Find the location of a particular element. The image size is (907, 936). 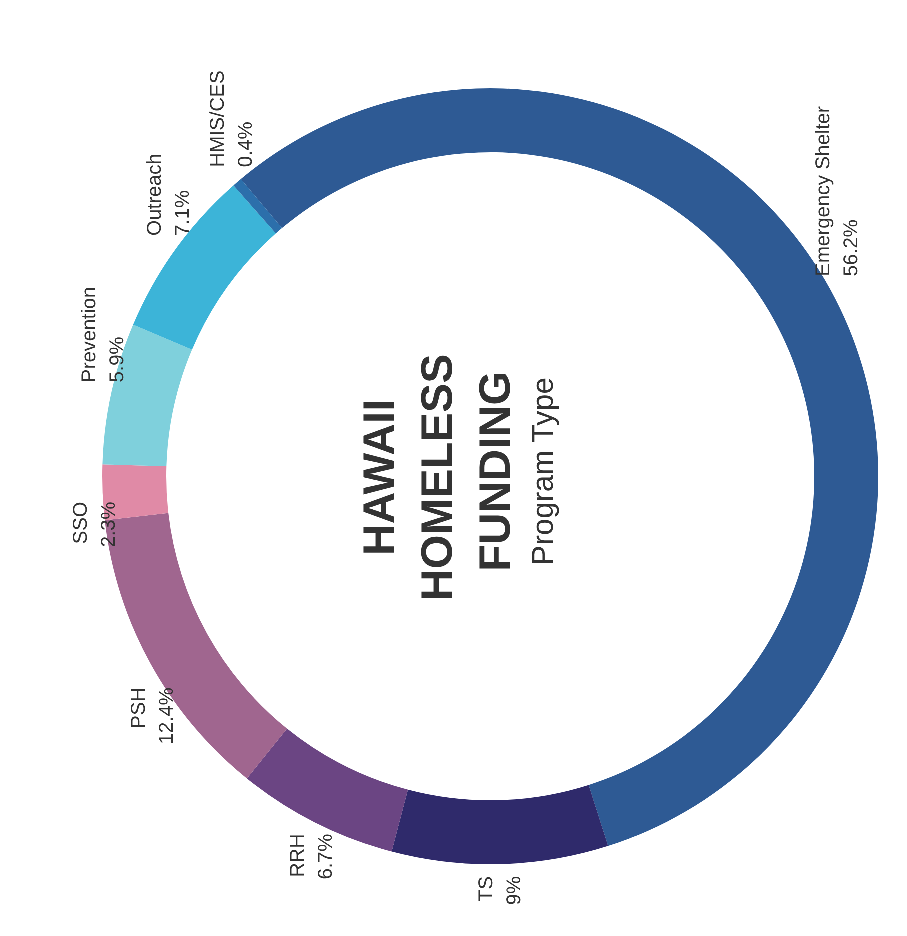

text: HAWAII HOMELESS FUNDING is located at coordinates (437, 471).